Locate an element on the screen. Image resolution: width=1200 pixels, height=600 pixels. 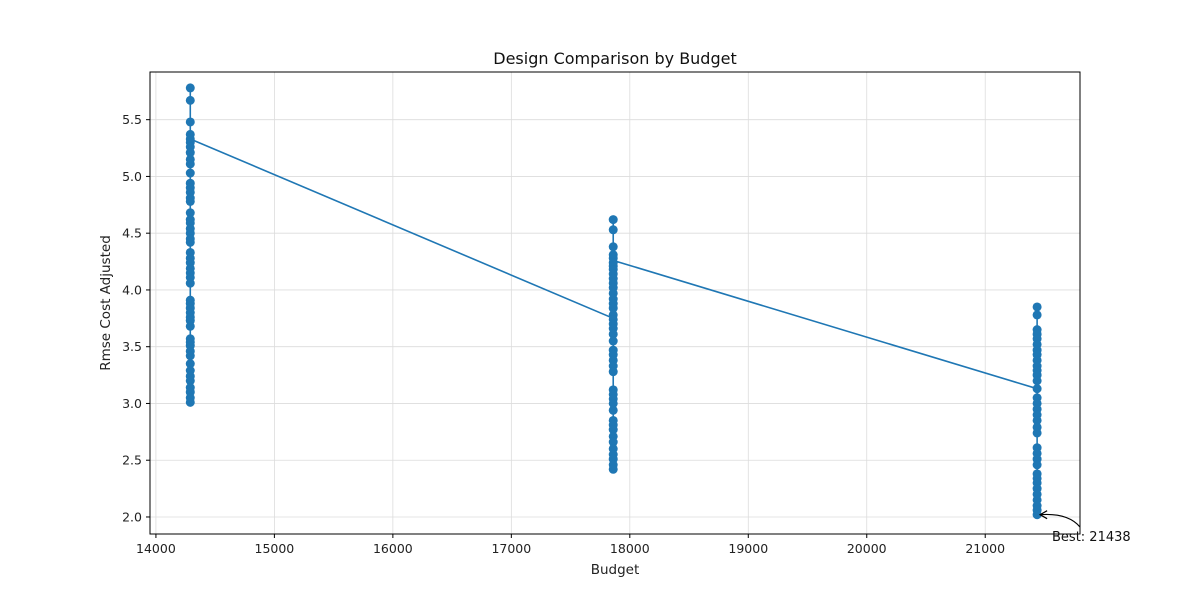
x-tick-label: 15000 is located at coordinates (275, 548).